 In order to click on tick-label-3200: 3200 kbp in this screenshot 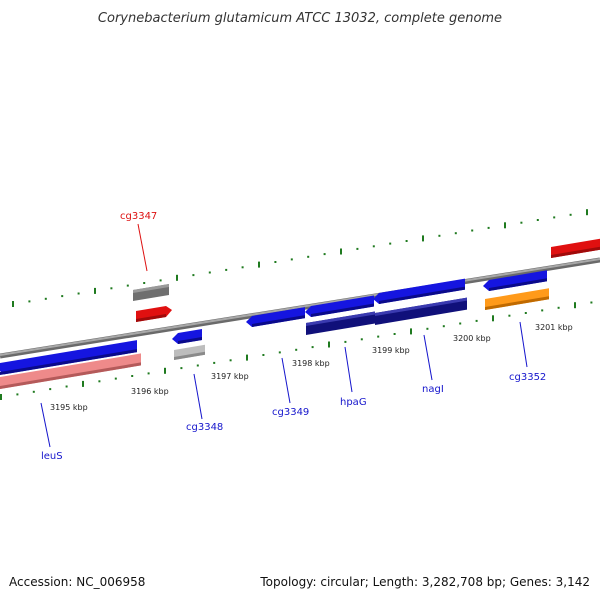, I will do `click(472, 338)`.